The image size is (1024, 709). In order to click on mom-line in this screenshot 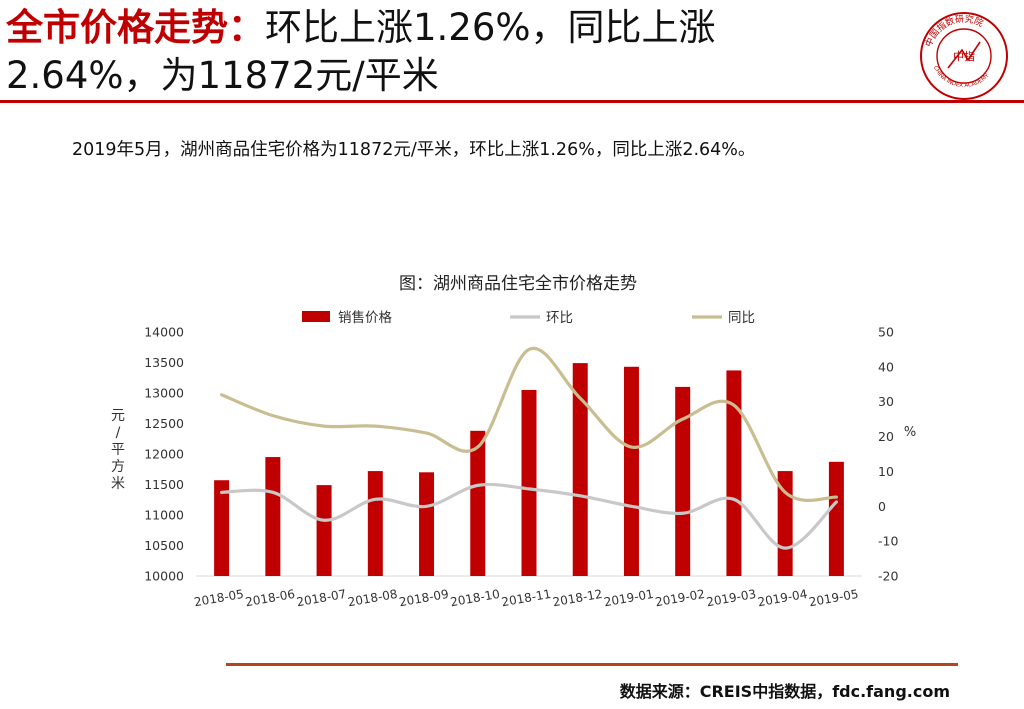, I will do `click(529, 516)`.